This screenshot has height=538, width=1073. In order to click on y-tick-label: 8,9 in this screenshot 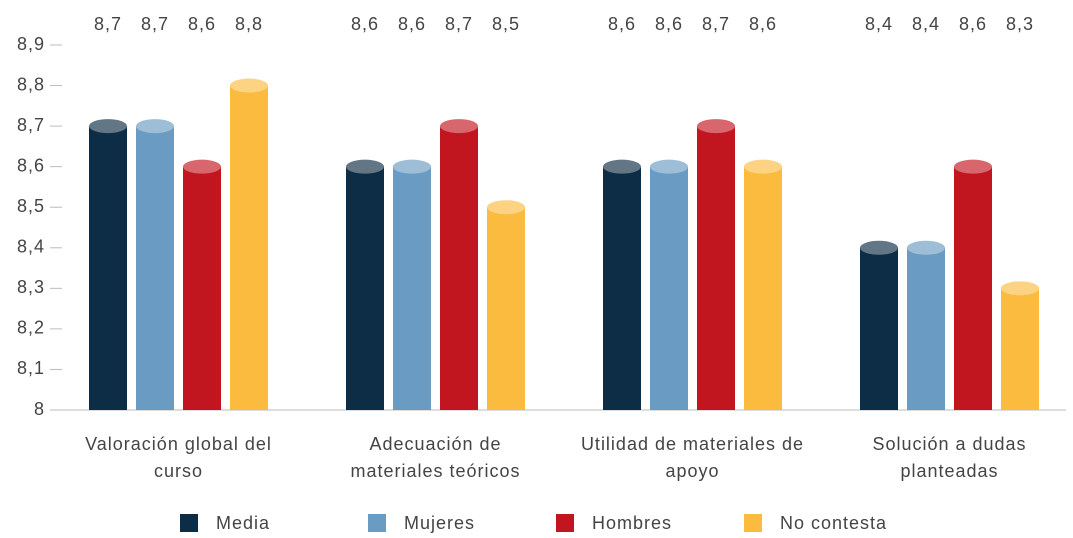, I will do `click(31, 44)`.